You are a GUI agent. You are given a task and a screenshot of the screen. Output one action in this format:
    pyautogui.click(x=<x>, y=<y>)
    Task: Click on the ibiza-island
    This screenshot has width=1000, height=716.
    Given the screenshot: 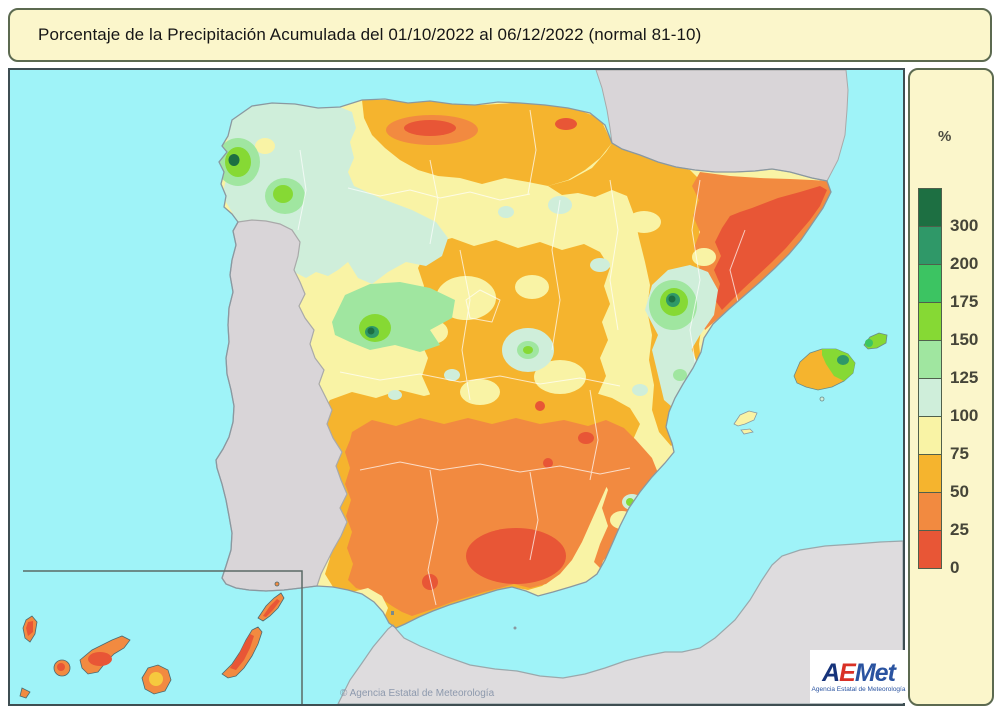 What is the action you would take?
    pyautogui.click(x=745, y=418)
    